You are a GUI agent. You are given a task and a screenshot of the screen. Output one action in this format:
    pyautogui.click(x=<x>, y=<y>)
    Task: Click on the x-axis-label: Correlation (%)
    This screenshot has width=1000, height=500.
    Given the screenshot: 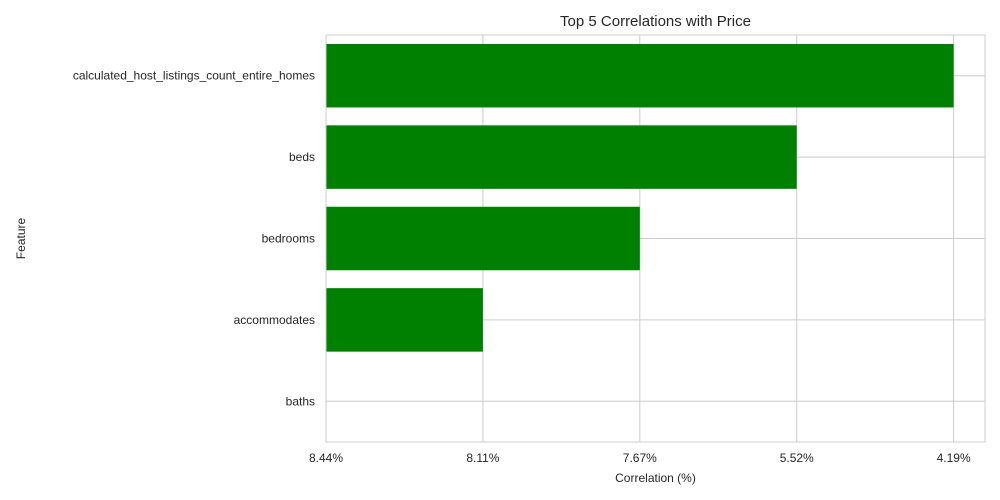 What is the action you would take?
    pyautogui.click(x=655, y=478)
    